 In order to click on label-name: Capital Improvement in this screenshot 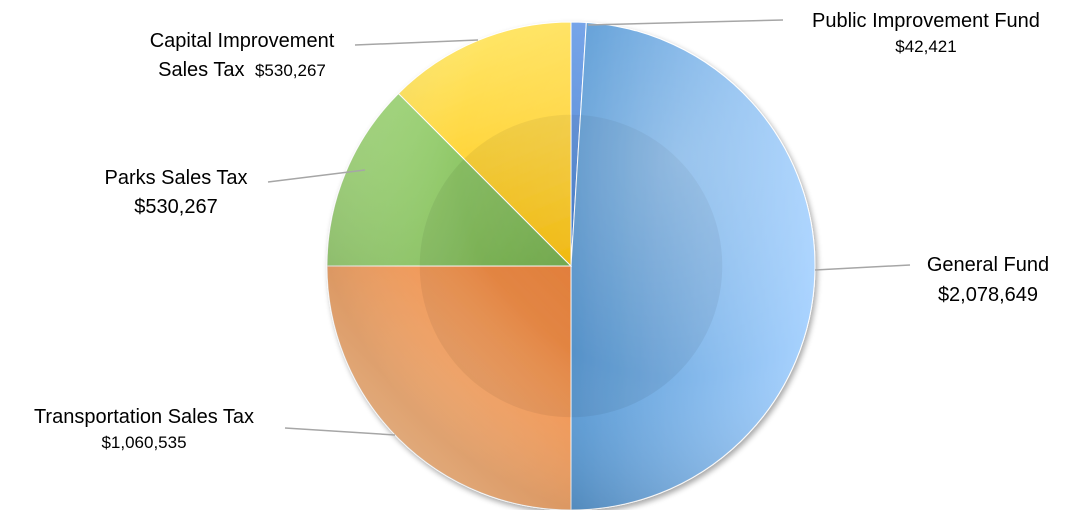, I will do `click(242, 41)`.